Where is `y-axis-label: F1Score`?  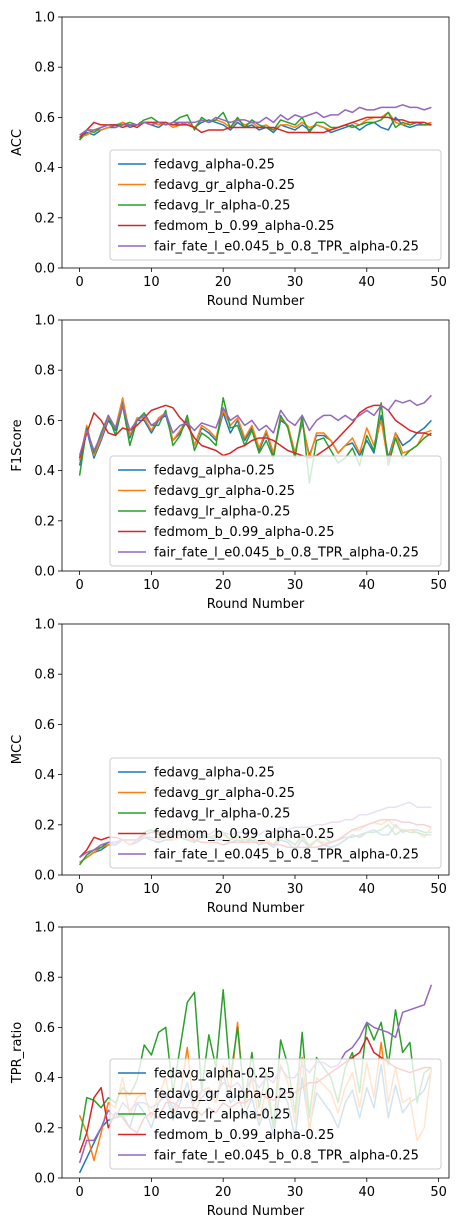
y-axis-label: F1Score is located at coordinates (17, 445).